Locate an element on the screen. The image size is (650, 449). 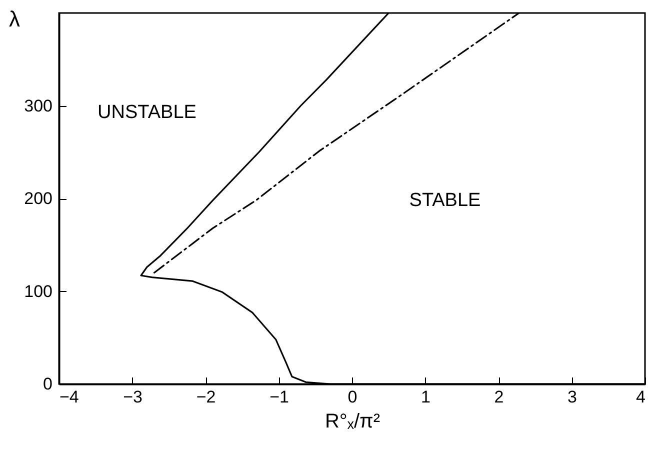
y-tick-label: 0 is located at coordinates (47, 384).